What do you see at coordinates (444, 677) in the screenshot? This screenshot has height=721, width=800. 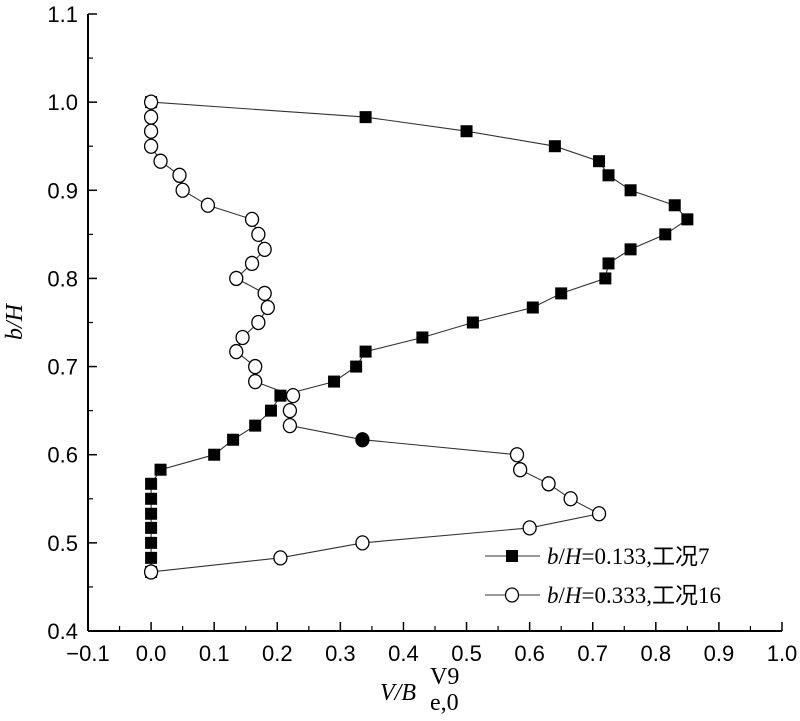 I see `x-axis-title-superscript: V9` at bounding box center [444, 677].